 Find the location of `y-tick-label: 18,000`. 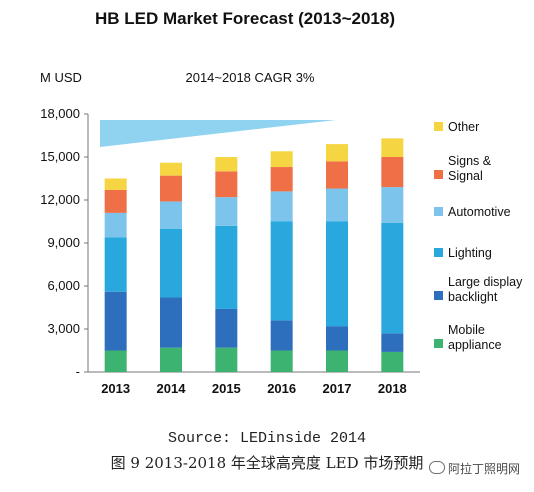

y-tick-label: 18,000 is located at coordinates (60, 113).